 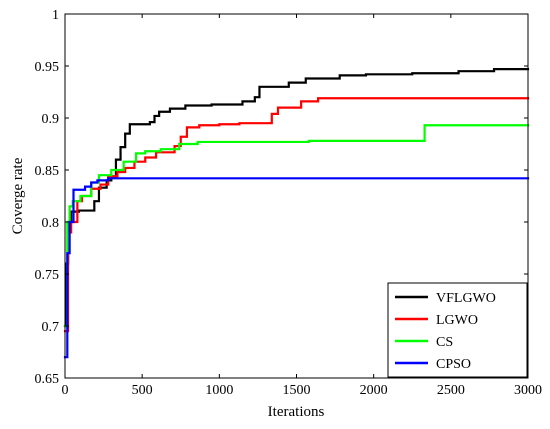 I want to click on legend-label: CPSO, so click(x=453, y=364).